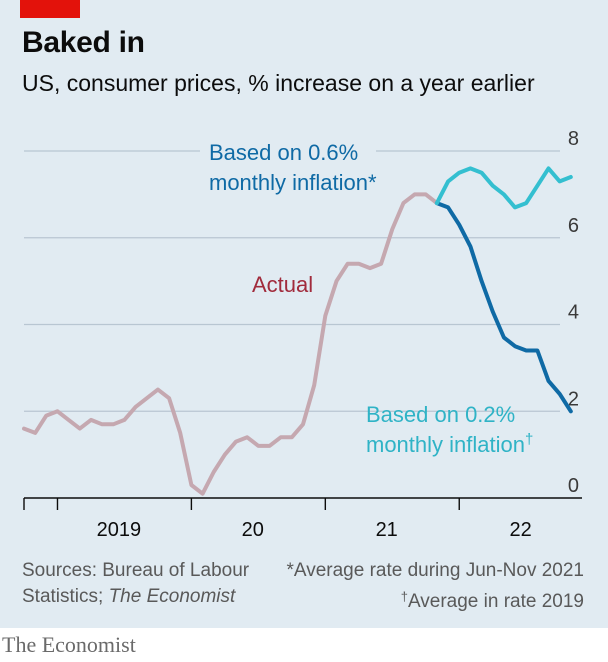 Image resolution: width=608 pixels, height=662 pixels. Describe the element at coordinates (404, 596) in the screenshot. I see `footnote-dagger-mark: †` at that location.